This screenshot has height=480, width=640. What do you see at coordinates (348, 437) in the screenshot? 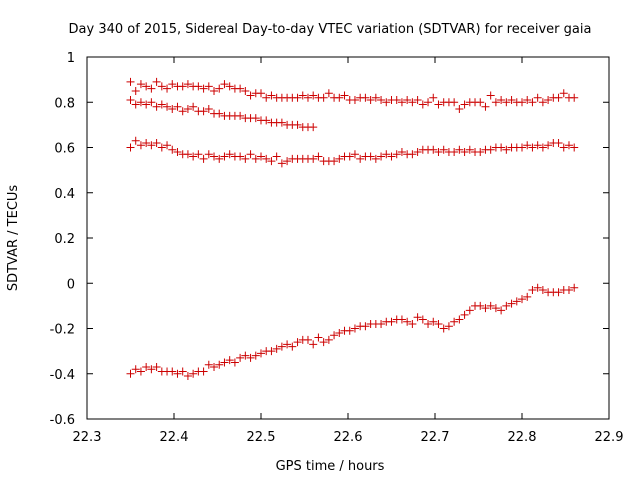
I see `x-tick-label: 22.6` at bounding box center [348, 437].